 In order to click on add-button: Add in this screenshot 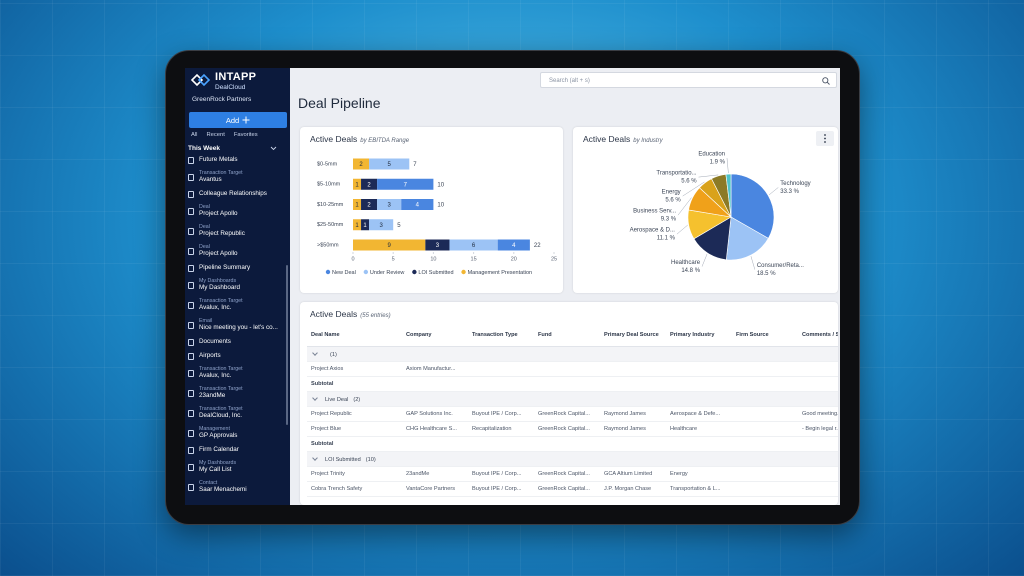, I will do `click(238, 120)`.